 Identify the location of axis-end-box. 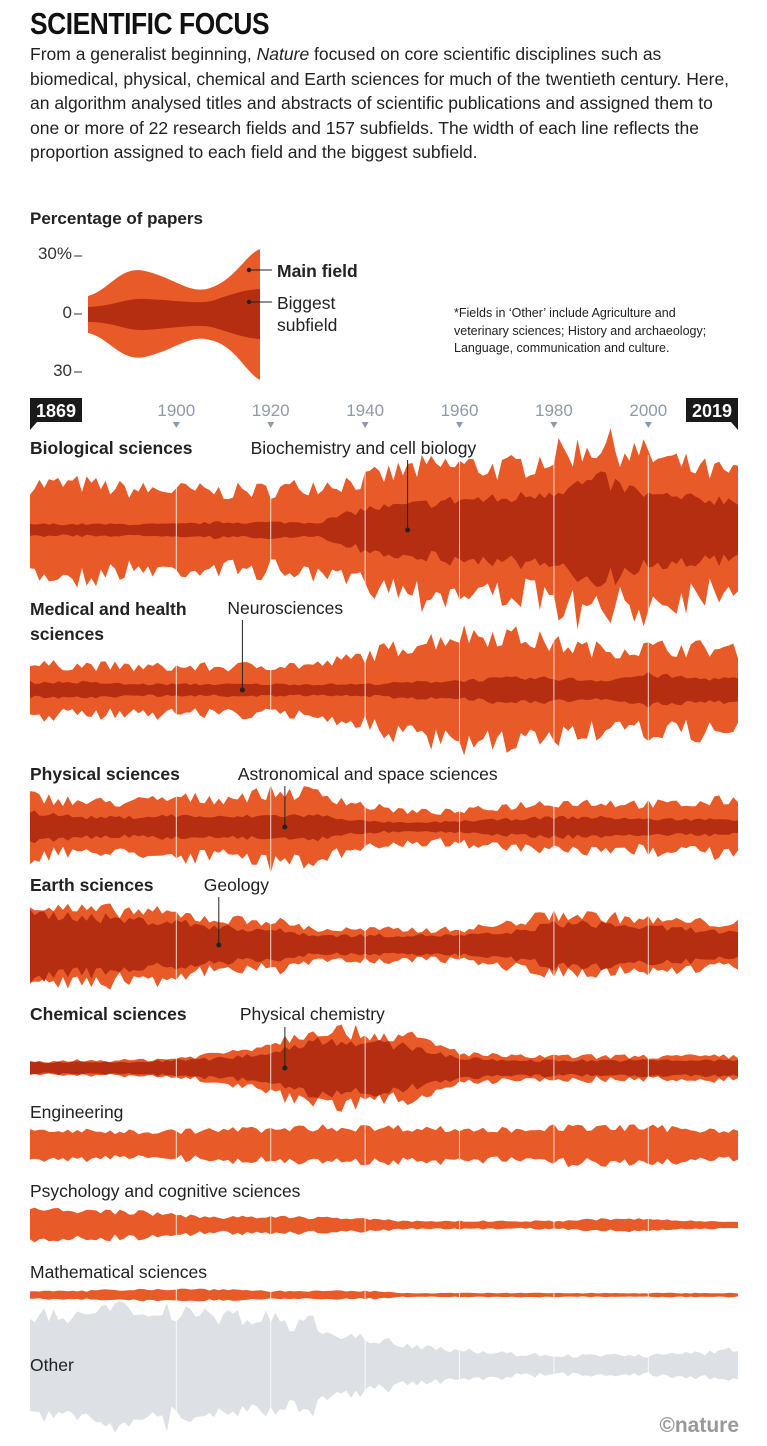
(712, 410).